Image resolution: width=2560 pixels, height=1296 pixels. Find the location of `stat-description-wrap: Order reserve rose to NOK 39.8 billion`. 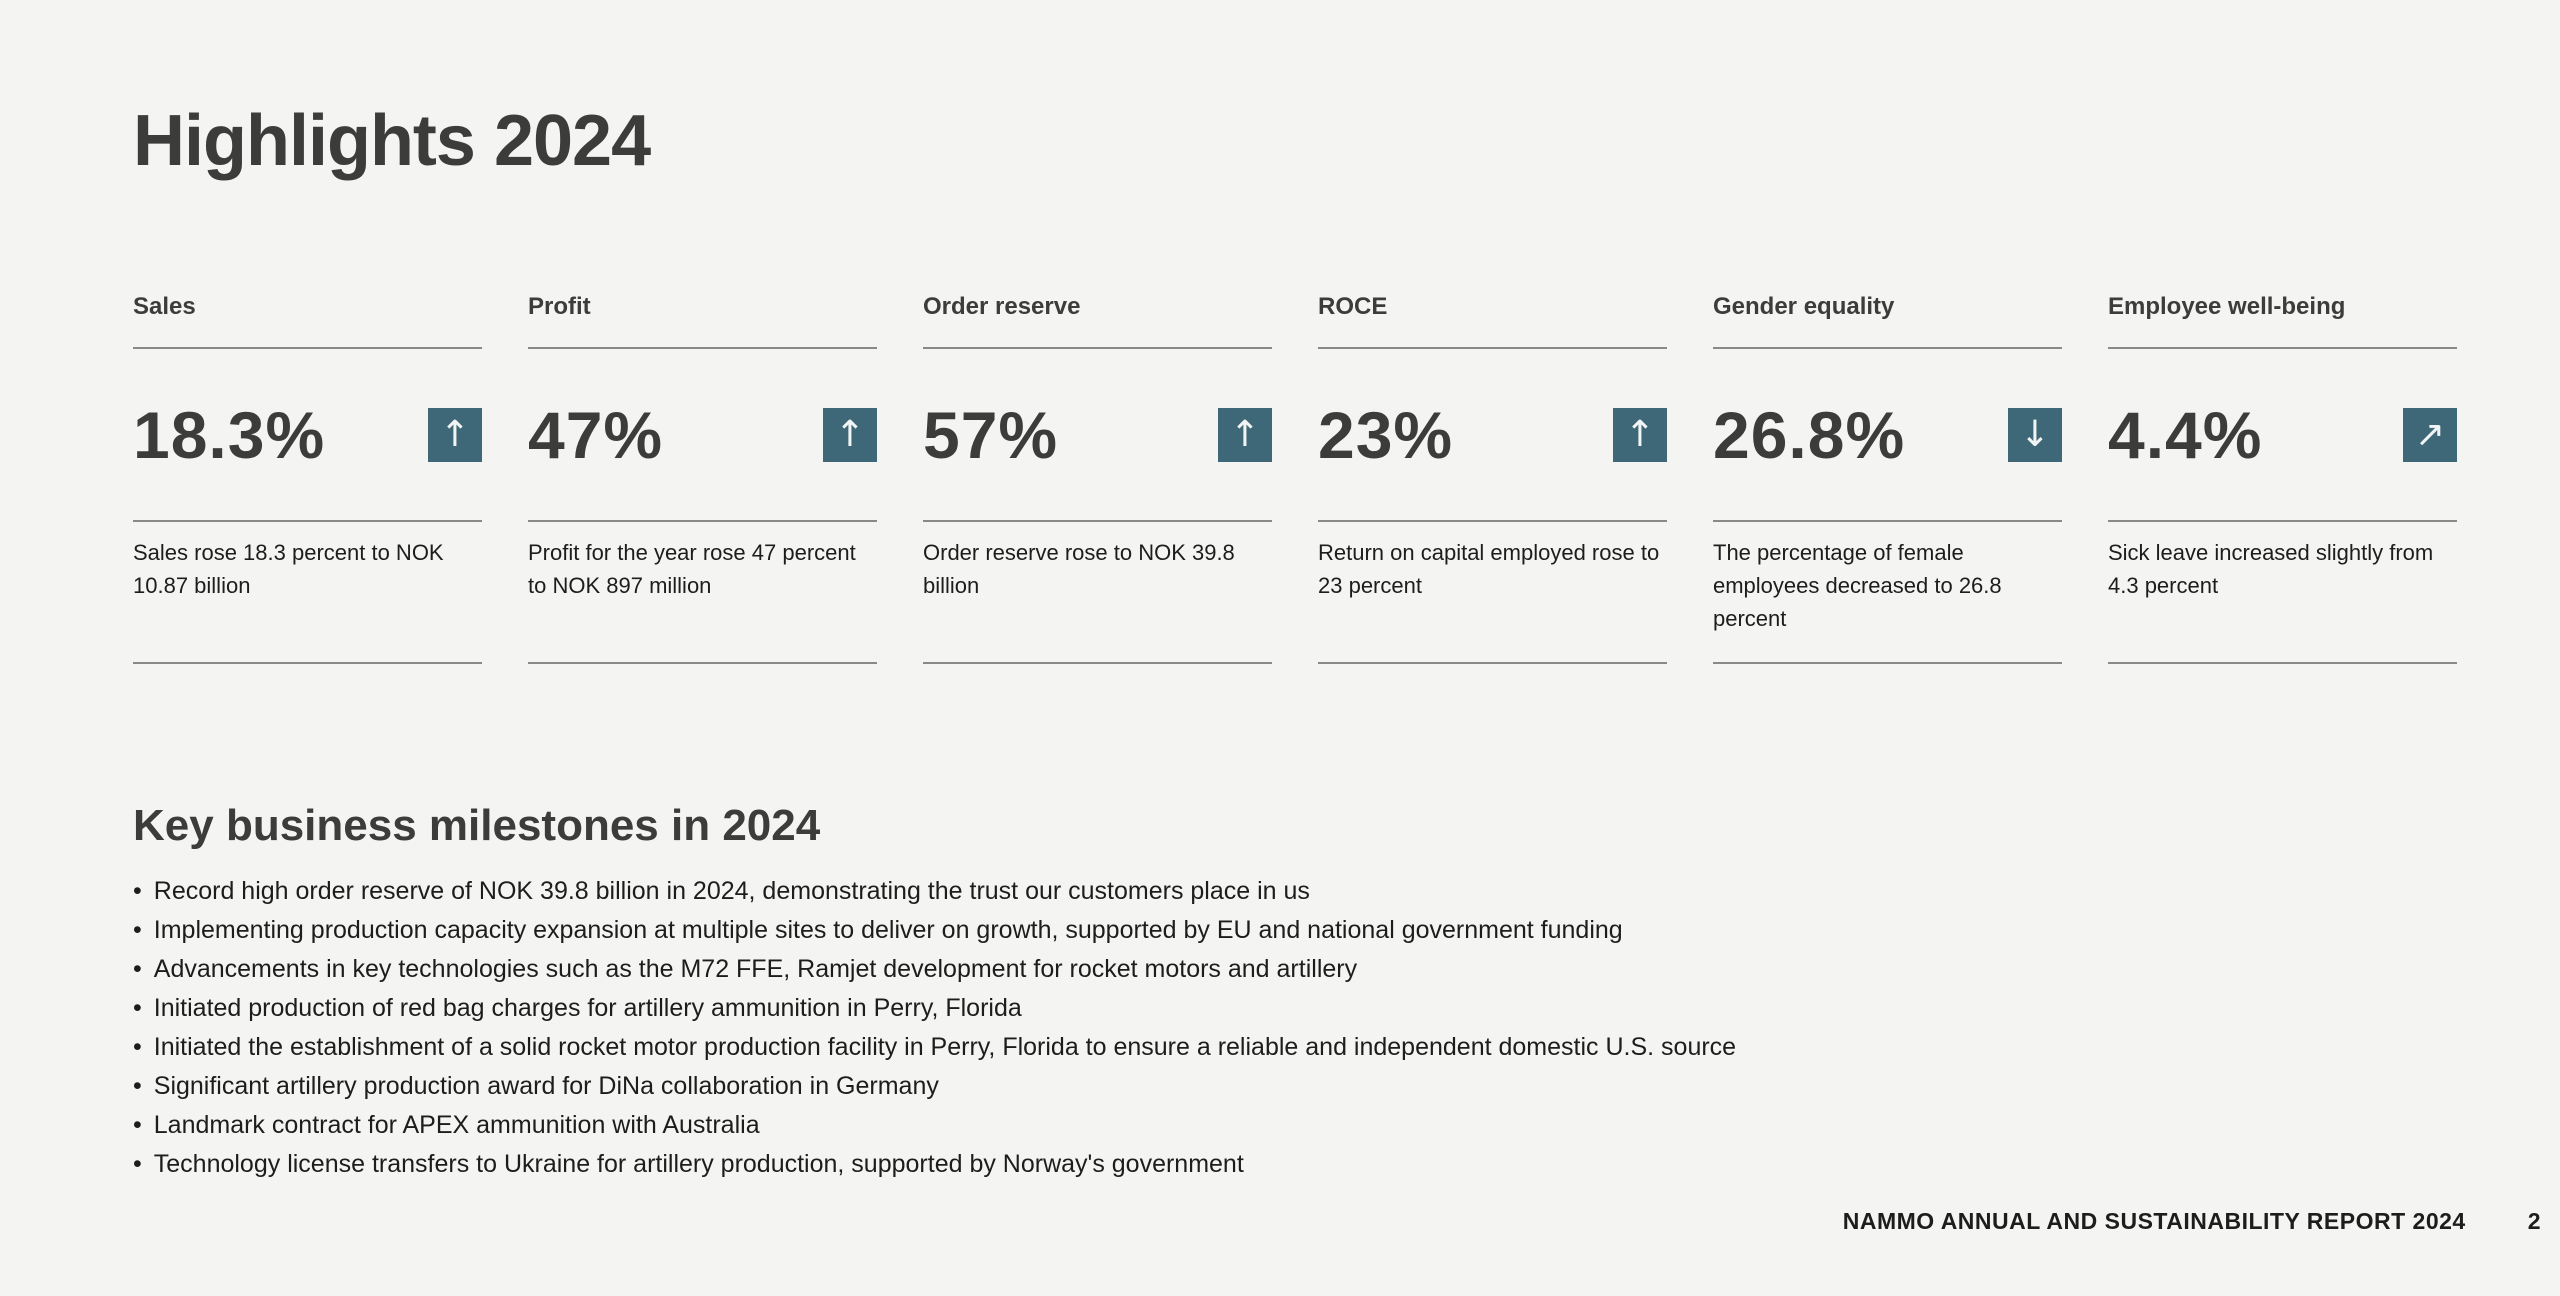

stat-description-wrap: Order reserve rose to NOK 39.8 billion is located at coordinates (1097, 592).